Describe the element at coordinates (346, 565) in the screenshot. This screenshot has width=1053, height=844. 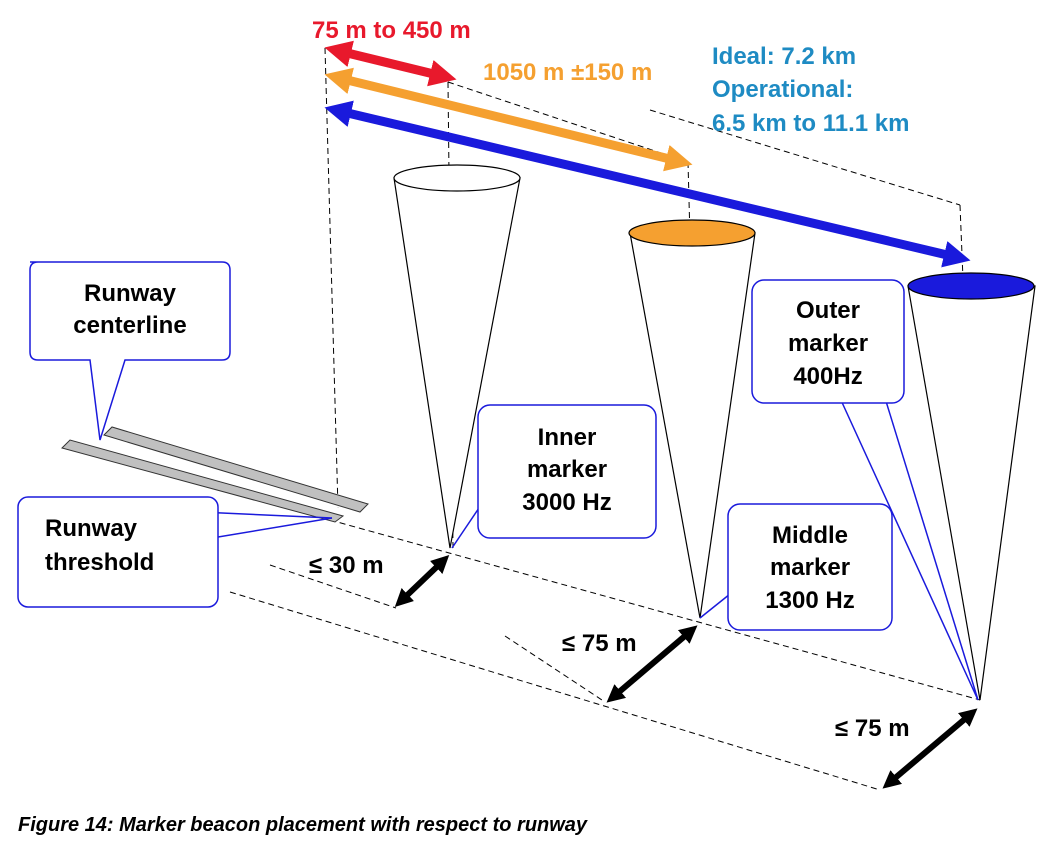
I see `inner-offset-label: ≤ 30 m` at that location.